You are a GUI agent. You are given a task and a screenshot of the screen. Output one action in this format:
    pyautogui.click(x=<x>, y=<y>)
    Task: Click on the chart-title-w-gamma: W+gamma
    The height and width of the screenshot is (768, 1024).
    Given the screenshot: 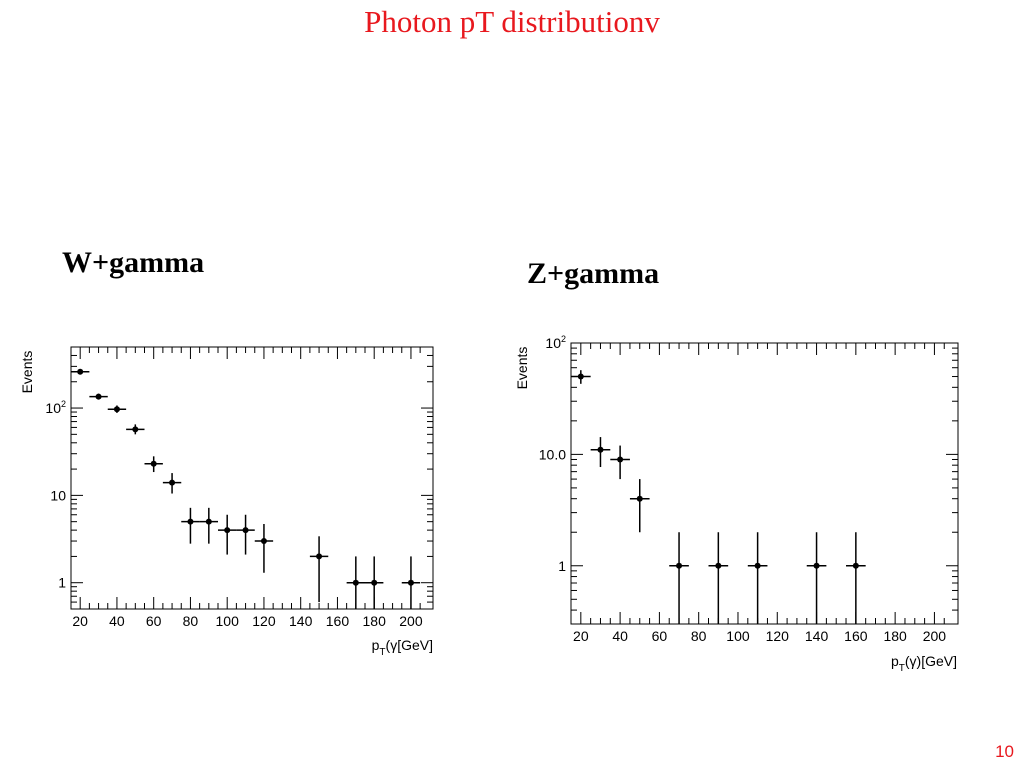 What is the action you would take?
    pyautogui.click(x=133, y=262)
    